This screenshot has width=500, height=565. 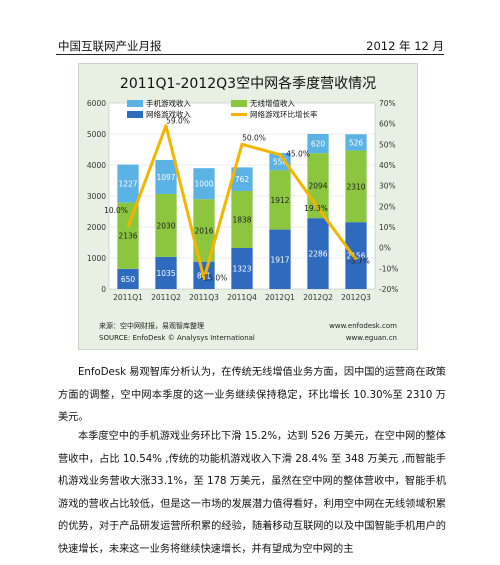 What do you see at coordinates (96, 258) in the screenshot?
I see `y-left-tick-label: 1000` at bounding box center [96, 258].